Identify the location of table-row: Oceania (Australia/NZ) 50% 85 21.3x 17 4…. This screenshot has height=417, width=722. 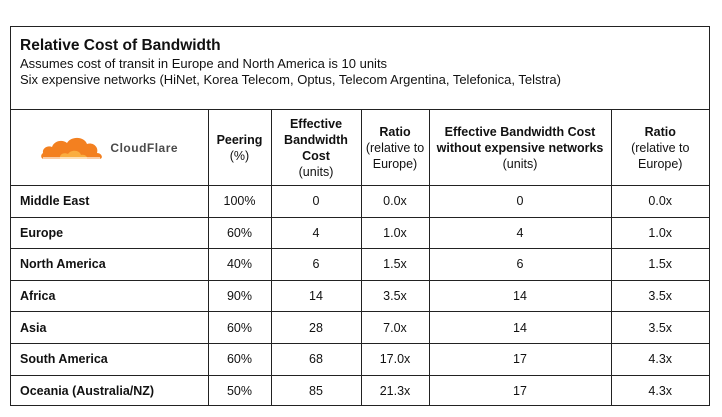
(360, 390).